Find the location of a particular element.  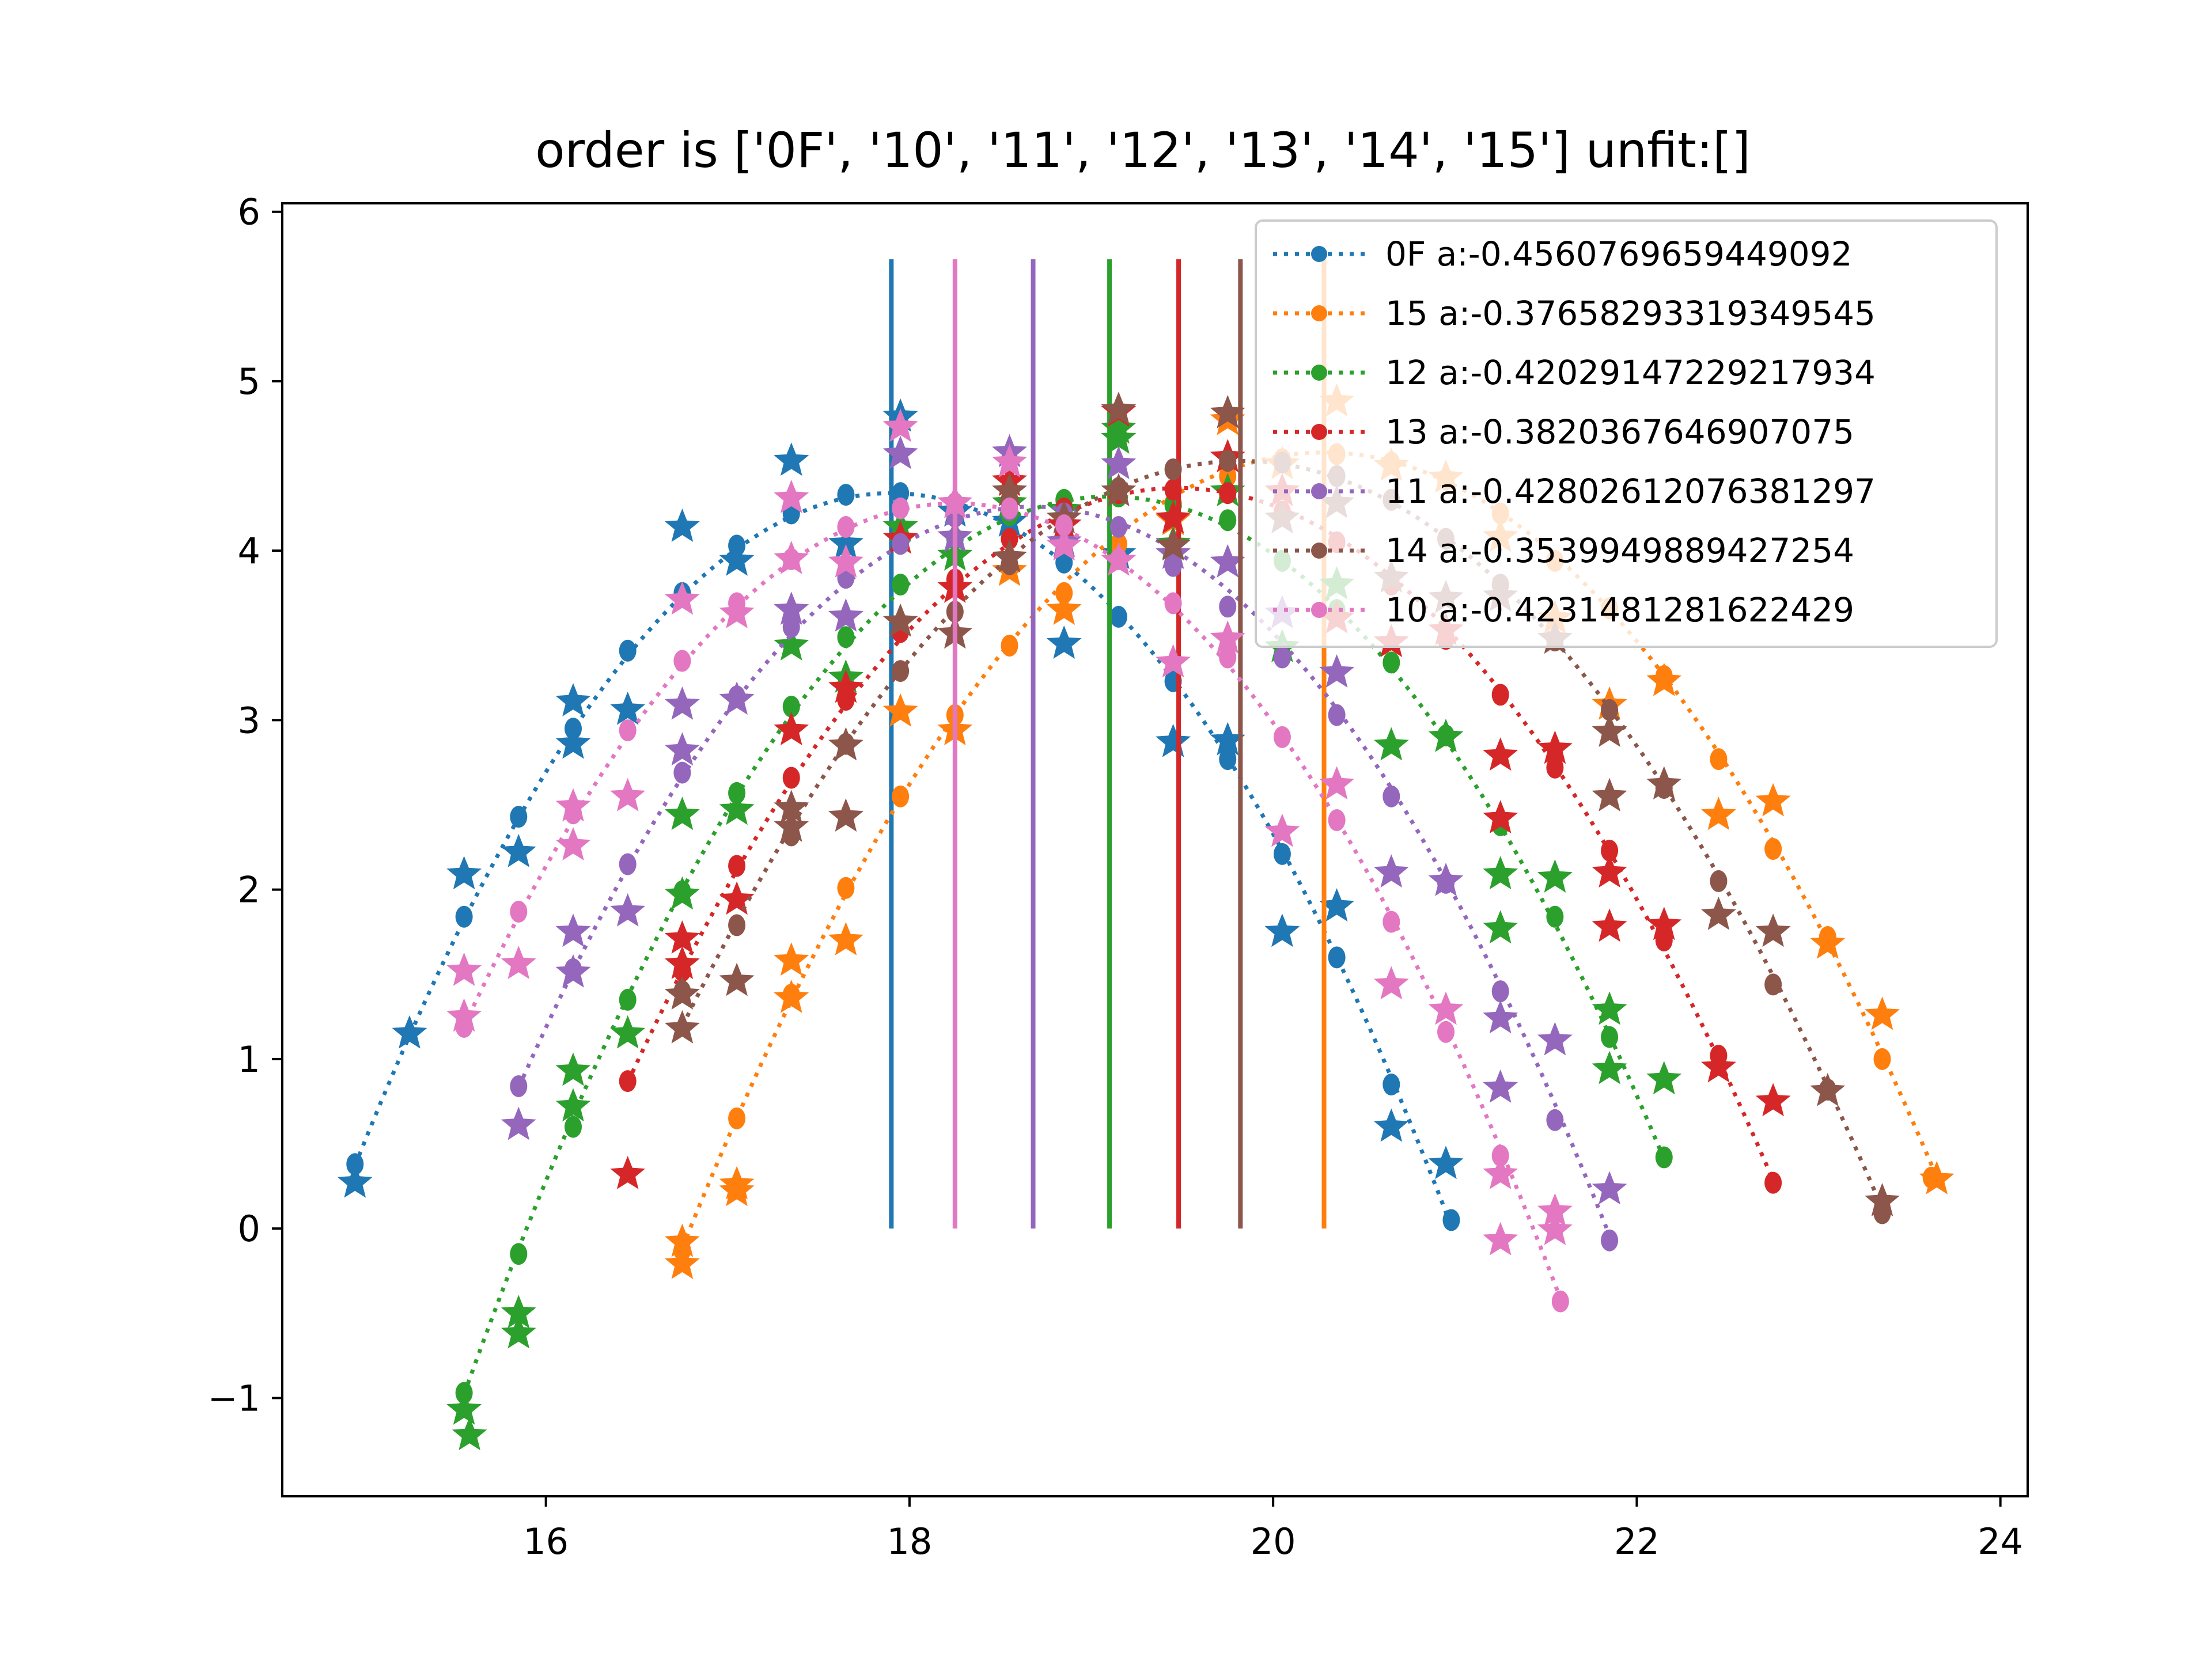

legend-box is located at coordinates (1626, 433).